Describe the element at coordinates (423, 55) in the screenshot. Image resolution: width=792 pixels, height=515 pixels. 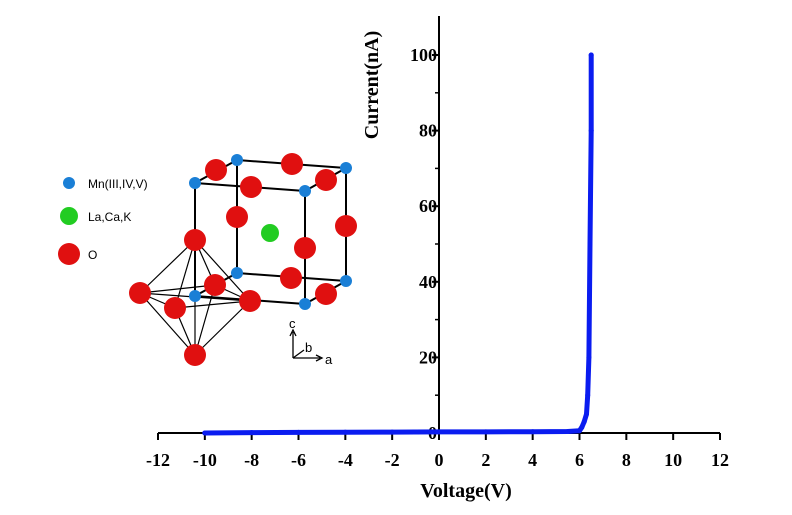
I see `y-tick-label: 100` at that location.